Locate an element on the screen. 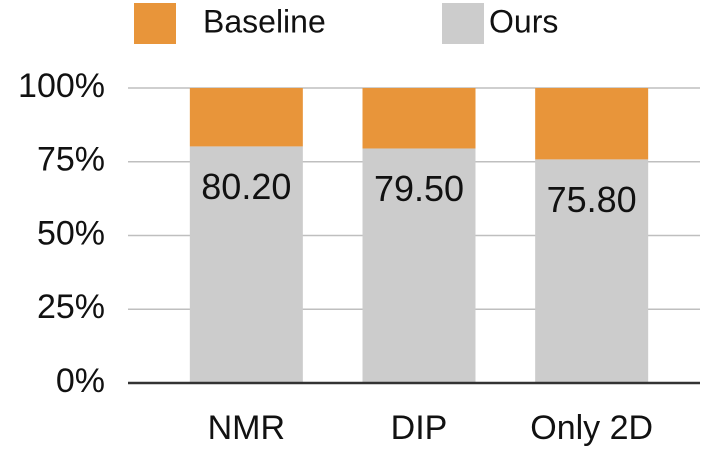  legend-label: Baseline is located at coordinates (264, 21).